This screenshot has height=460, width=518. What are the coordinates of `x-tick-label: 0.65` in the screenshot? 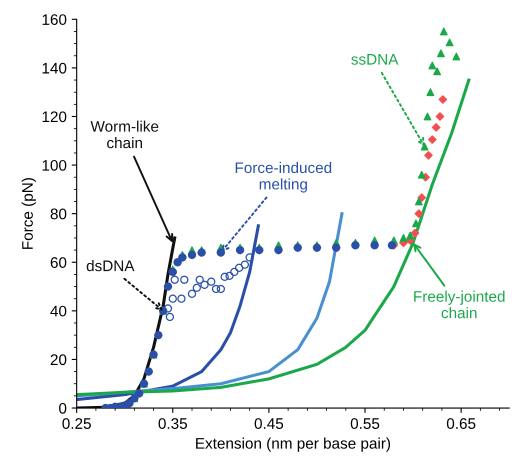 It's located at (461, 423).